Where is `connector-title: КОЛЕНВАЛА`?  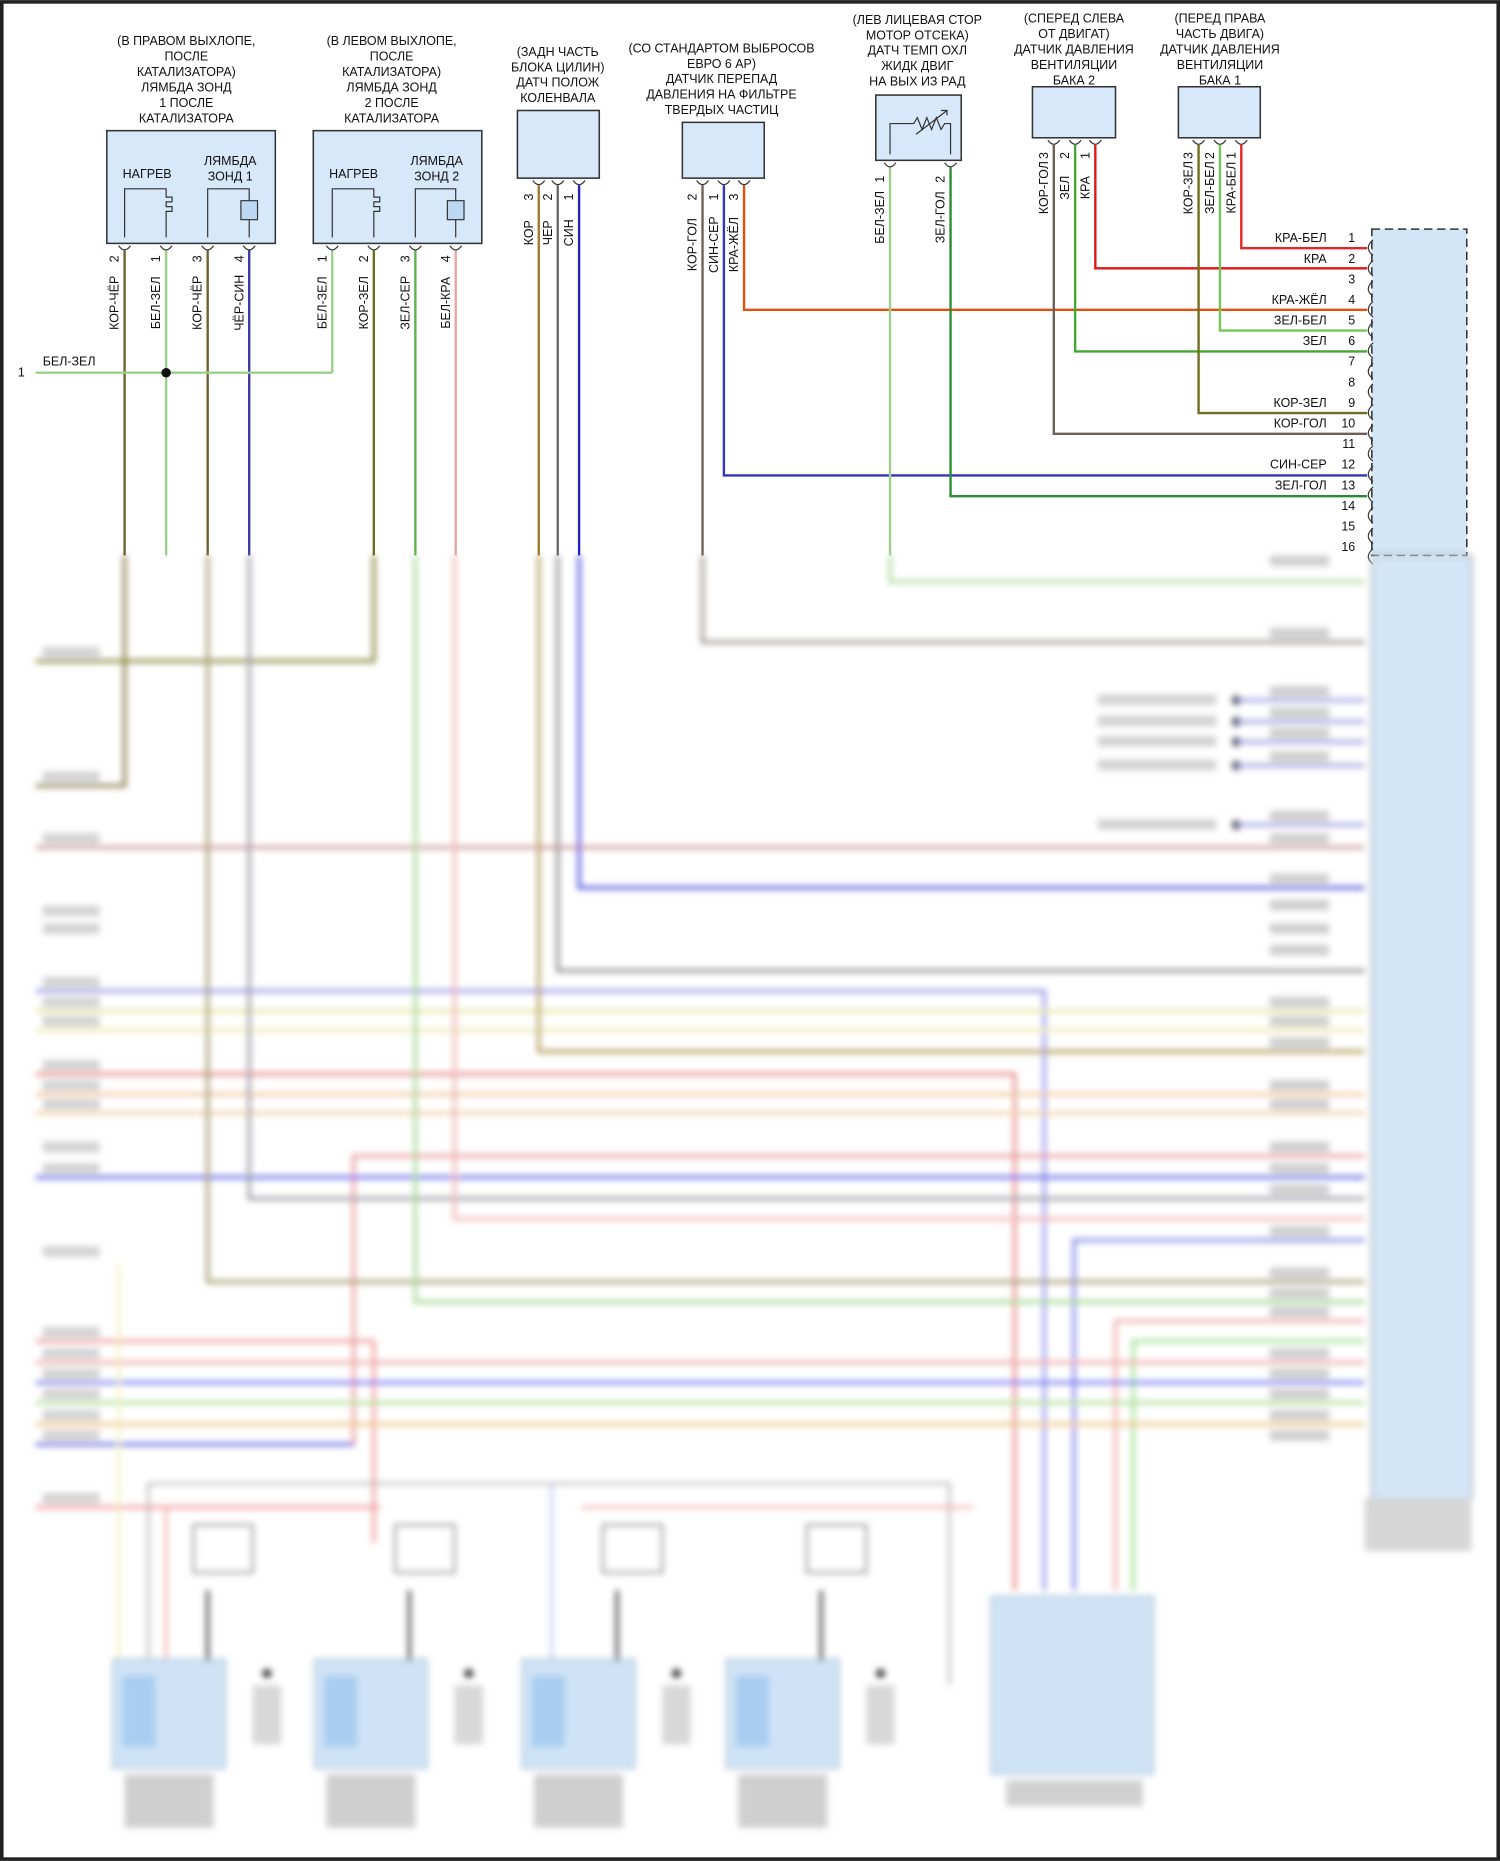
connector-title: КОЛЕНВАЛА is located at coordinates (558, 98).